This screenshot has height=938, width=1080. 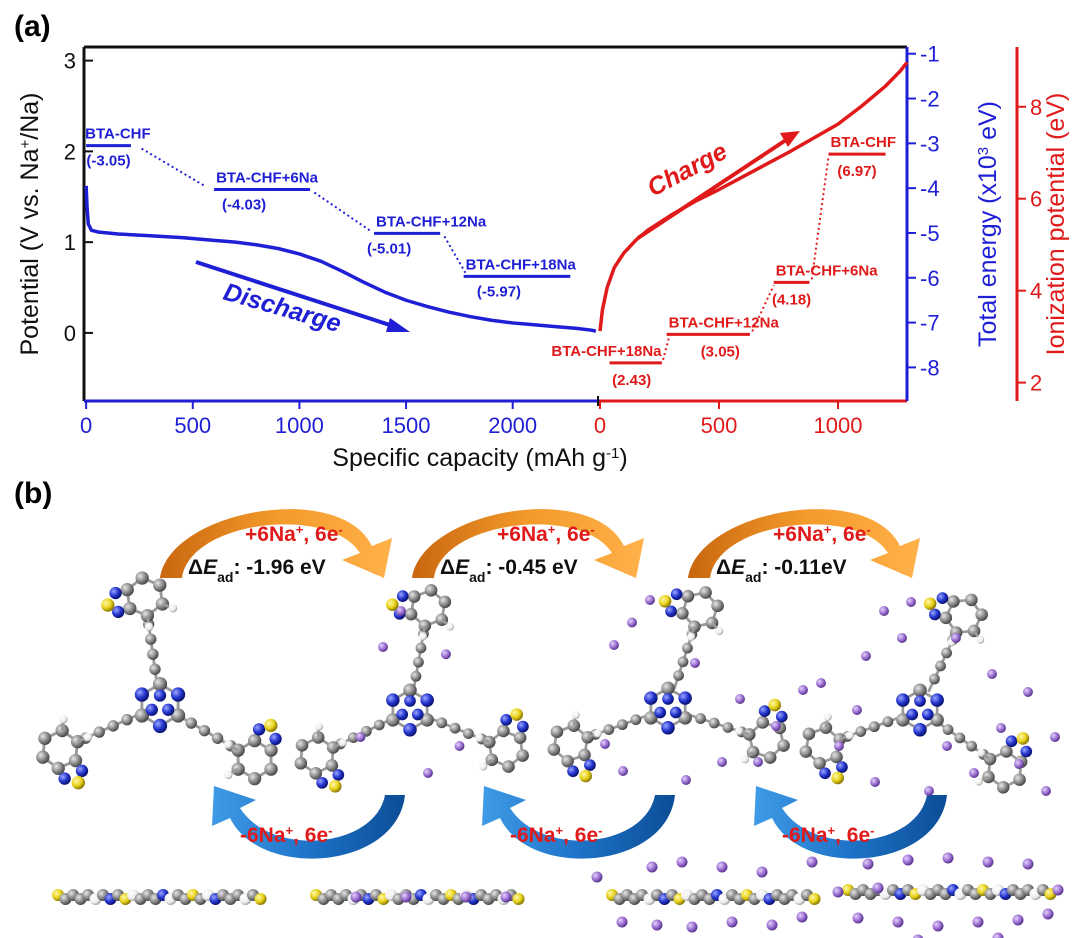 I want to click on discharge-label: Discharge, so click(x=282, y=308).